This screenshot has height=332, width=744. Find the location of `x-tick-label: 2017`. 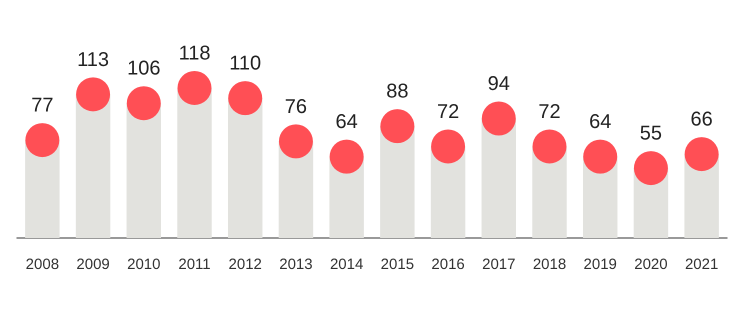

x-tick-label: 2017 is located at coordinates (499, 265).